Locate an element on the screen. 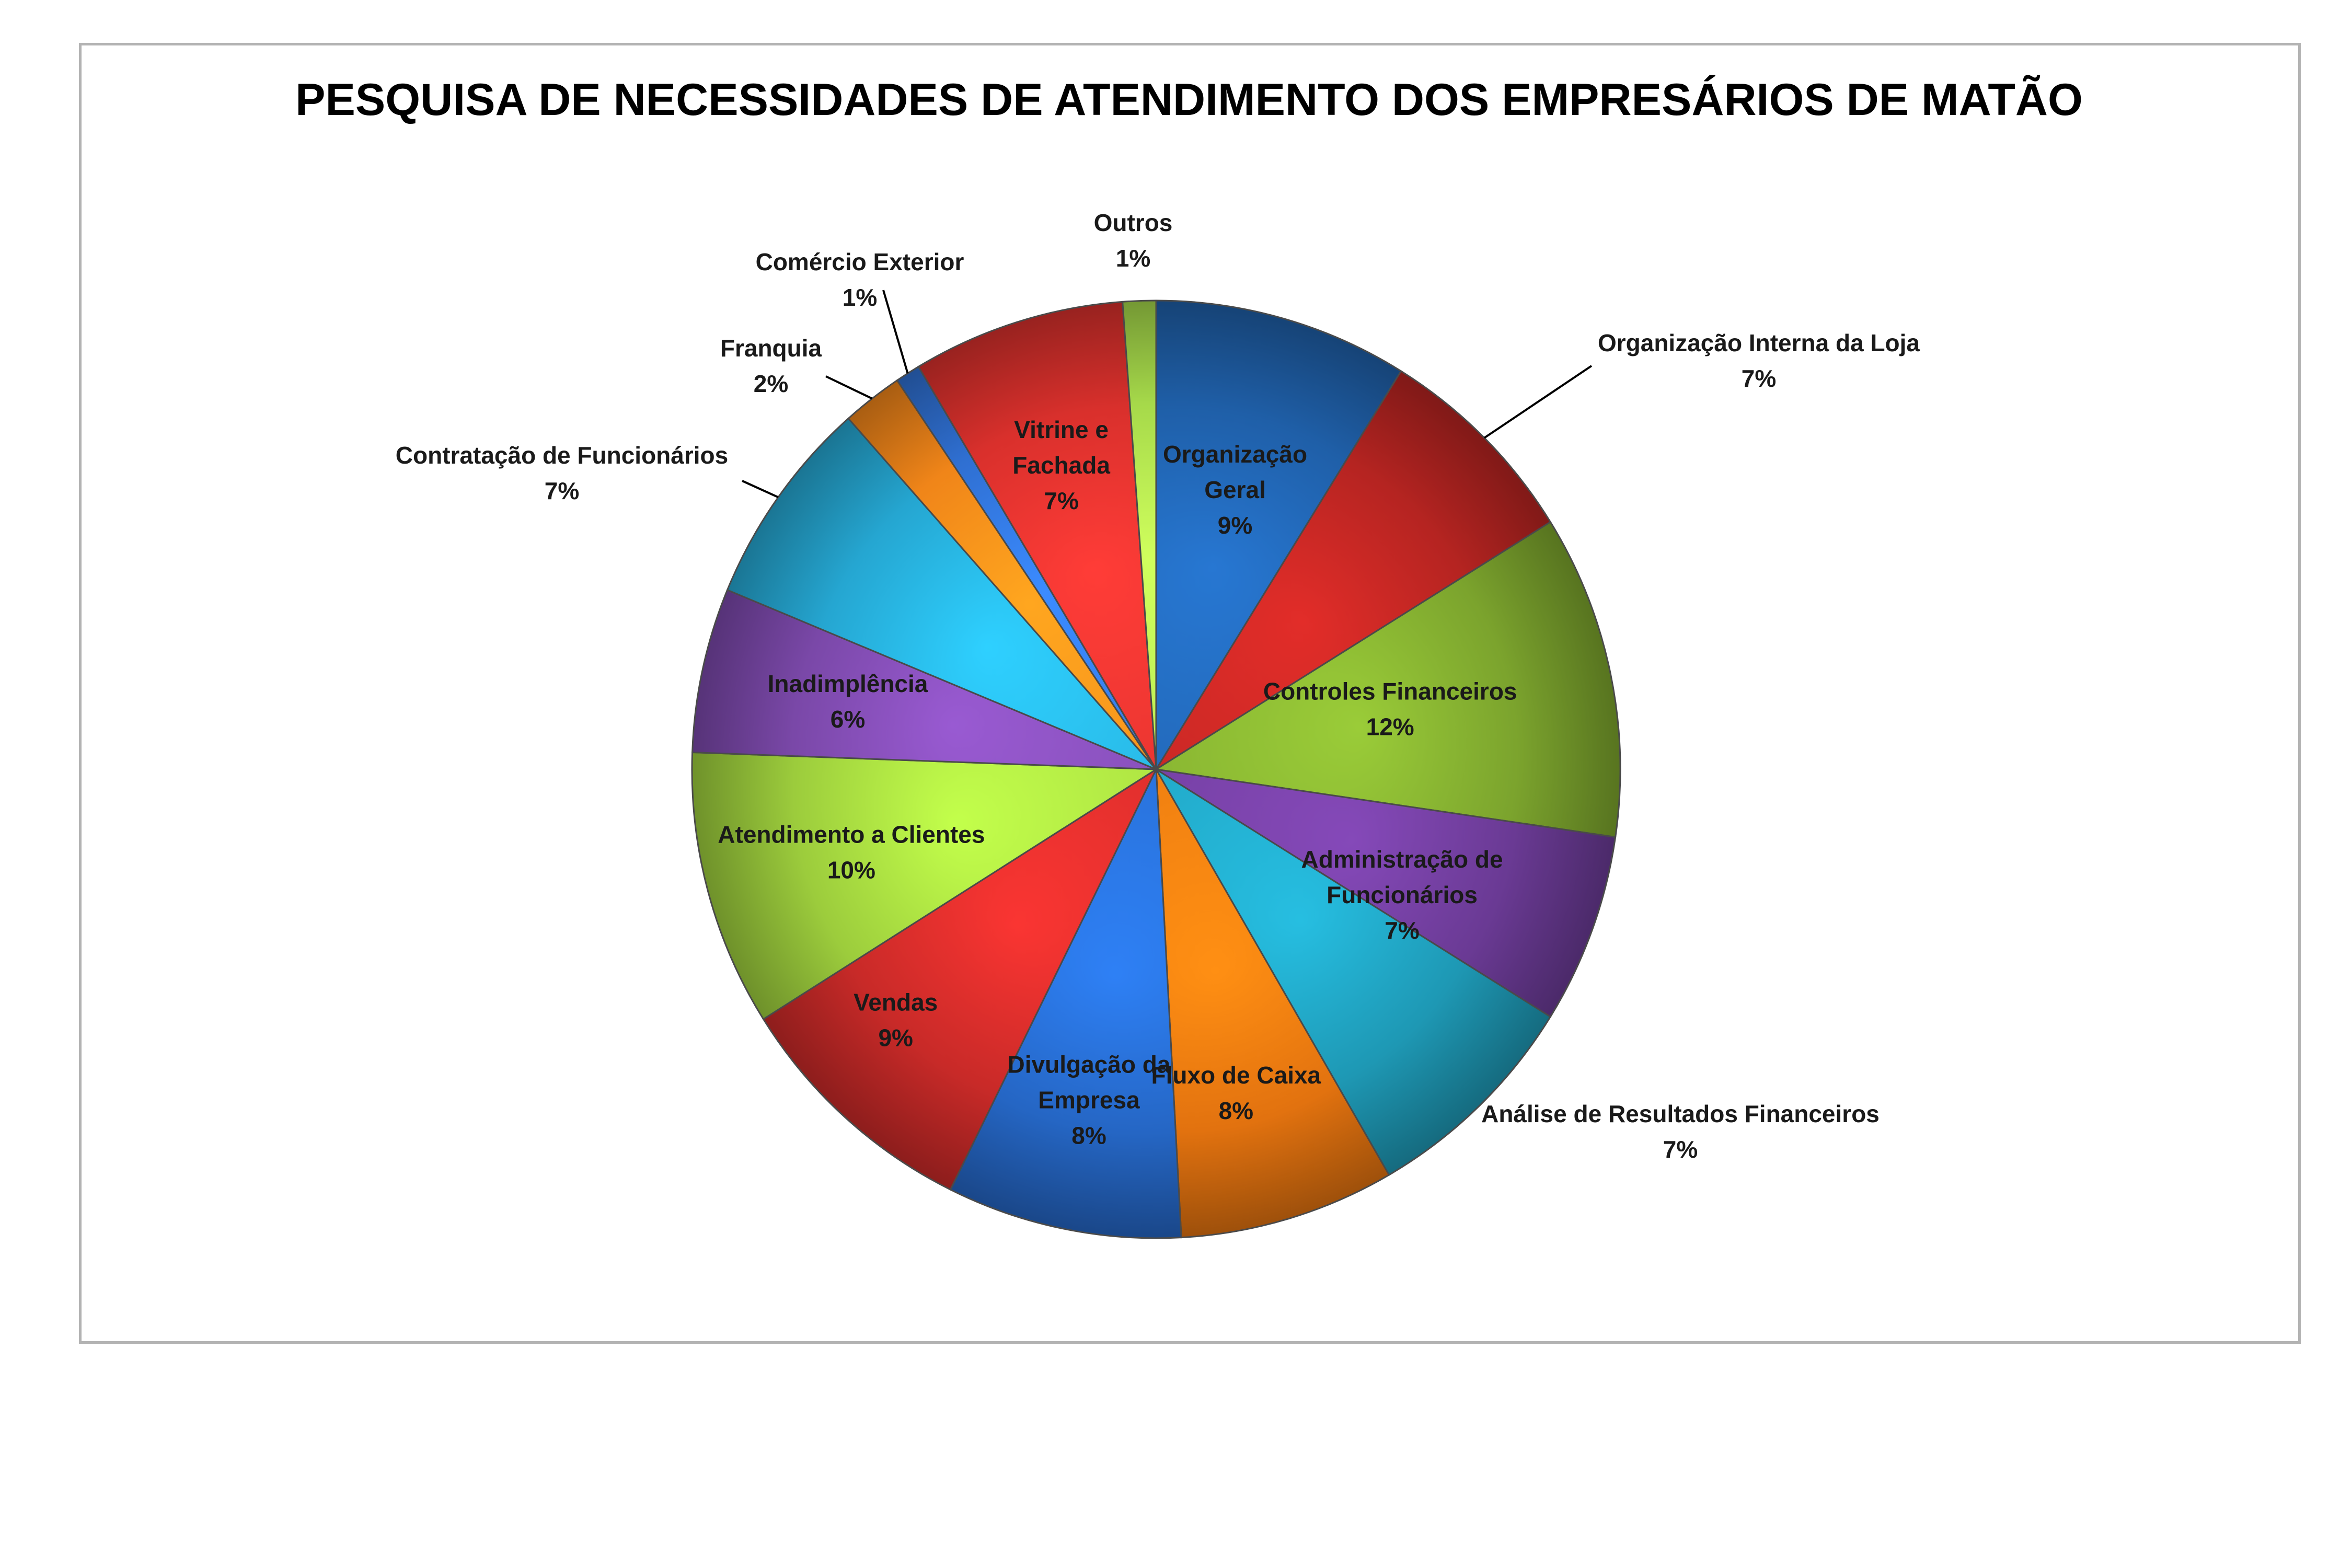 Image resolution: width=2352 pixels, height=1568 pixels. slice-name-label: Empresa is located at coordinates (1089, 1100).